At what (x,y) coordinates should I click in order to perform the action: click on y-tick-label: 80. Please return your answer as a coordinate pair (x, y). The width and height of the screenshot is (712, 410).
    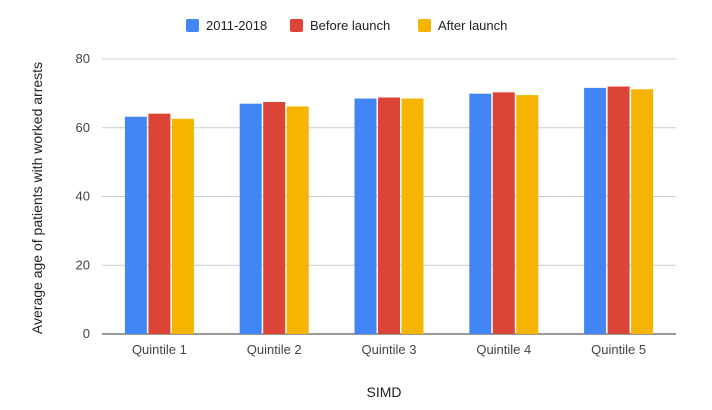
    Looking at the image, I should click on (83, 58).